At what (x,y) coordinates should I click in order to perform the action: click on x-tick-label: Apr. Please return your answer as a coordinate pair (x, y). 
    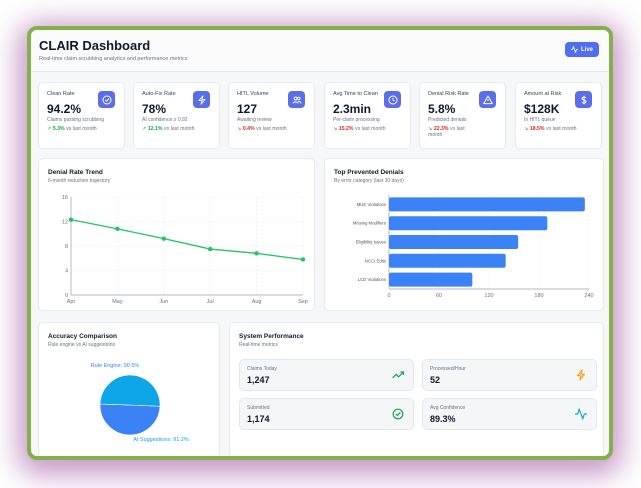
    Looking at the image, I should click on (71, 302).